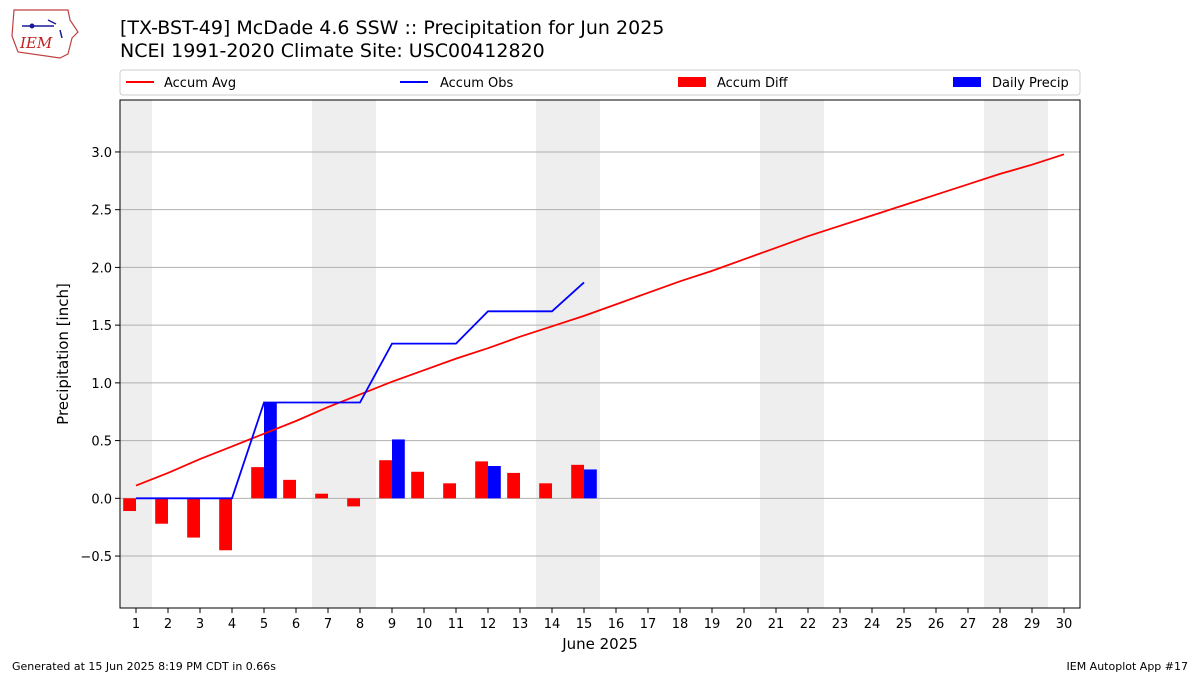 This screenshot has height=675, width=1200. What do you see at coordinates (744, 624) in the screenshot?
I see `x-tick-label: 20` at bounding box center [744, 624].